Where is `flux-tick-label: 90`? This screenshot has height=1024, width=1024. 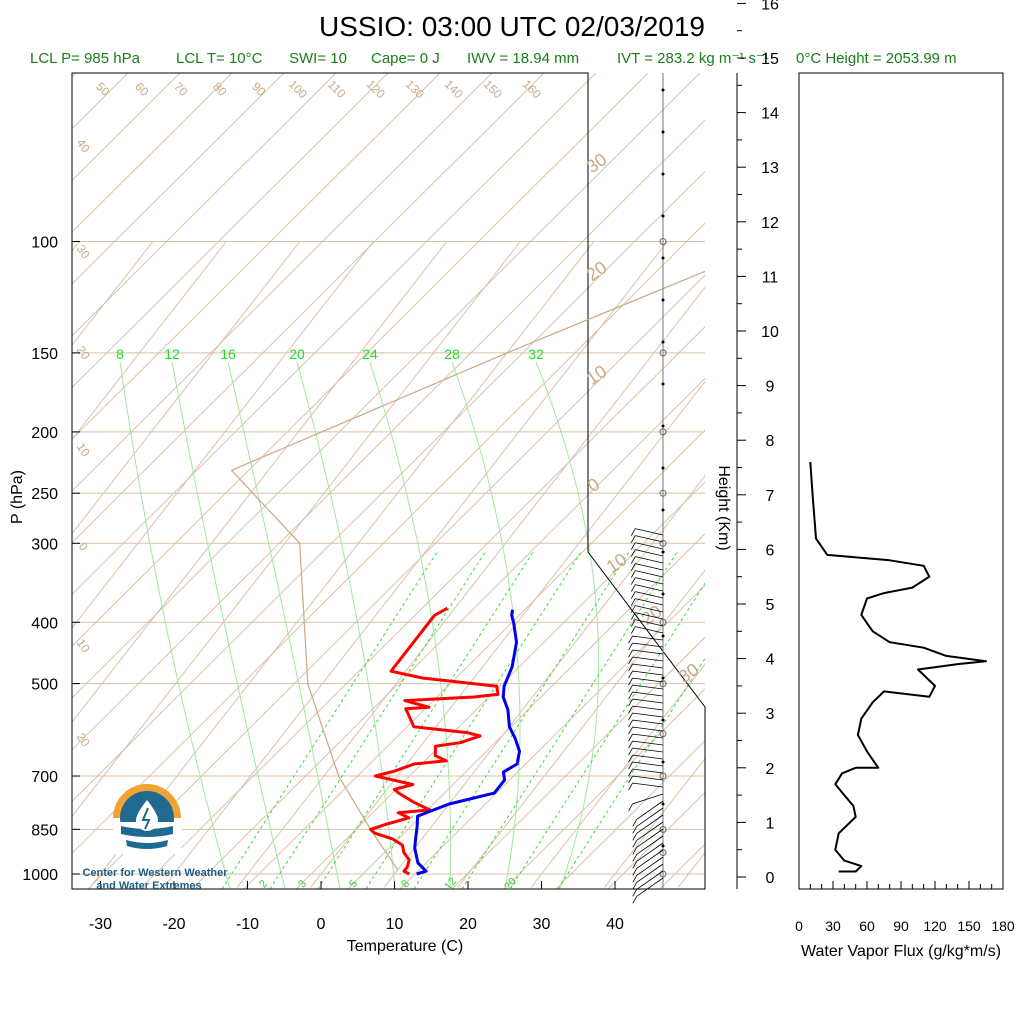
flux-tick-label: 90 is located at coordinates (901, 926).